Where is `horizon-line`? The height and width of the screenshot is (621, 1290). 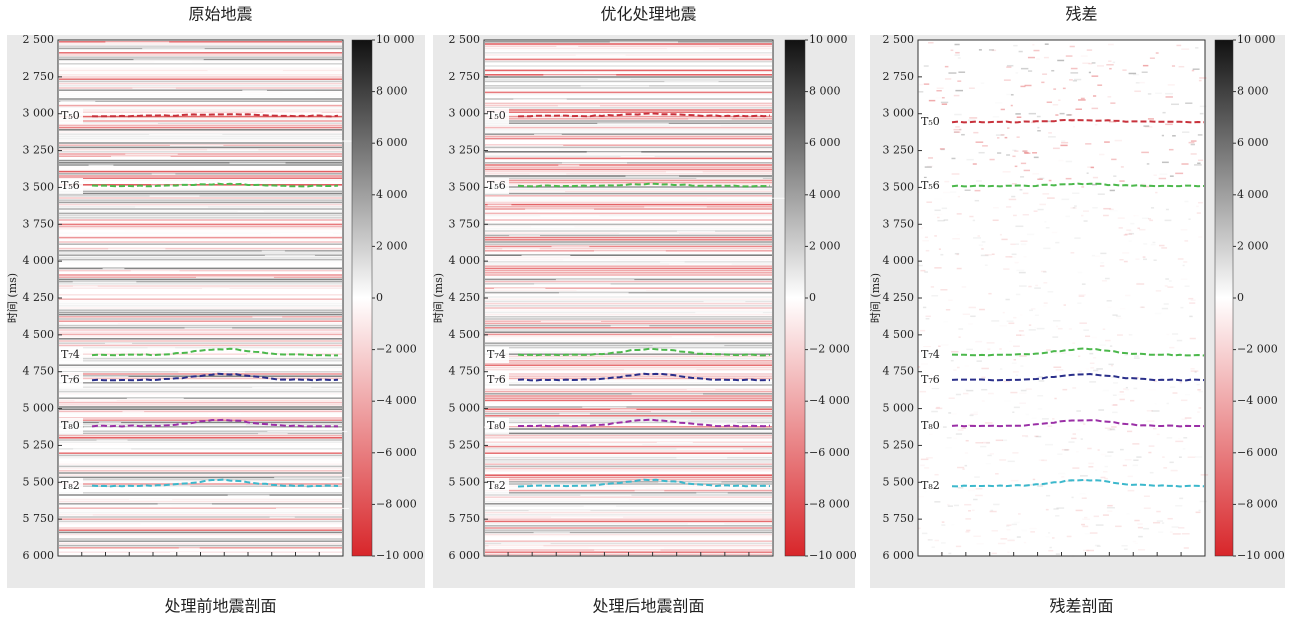 horizon-line is located at coordinates (215, 115).